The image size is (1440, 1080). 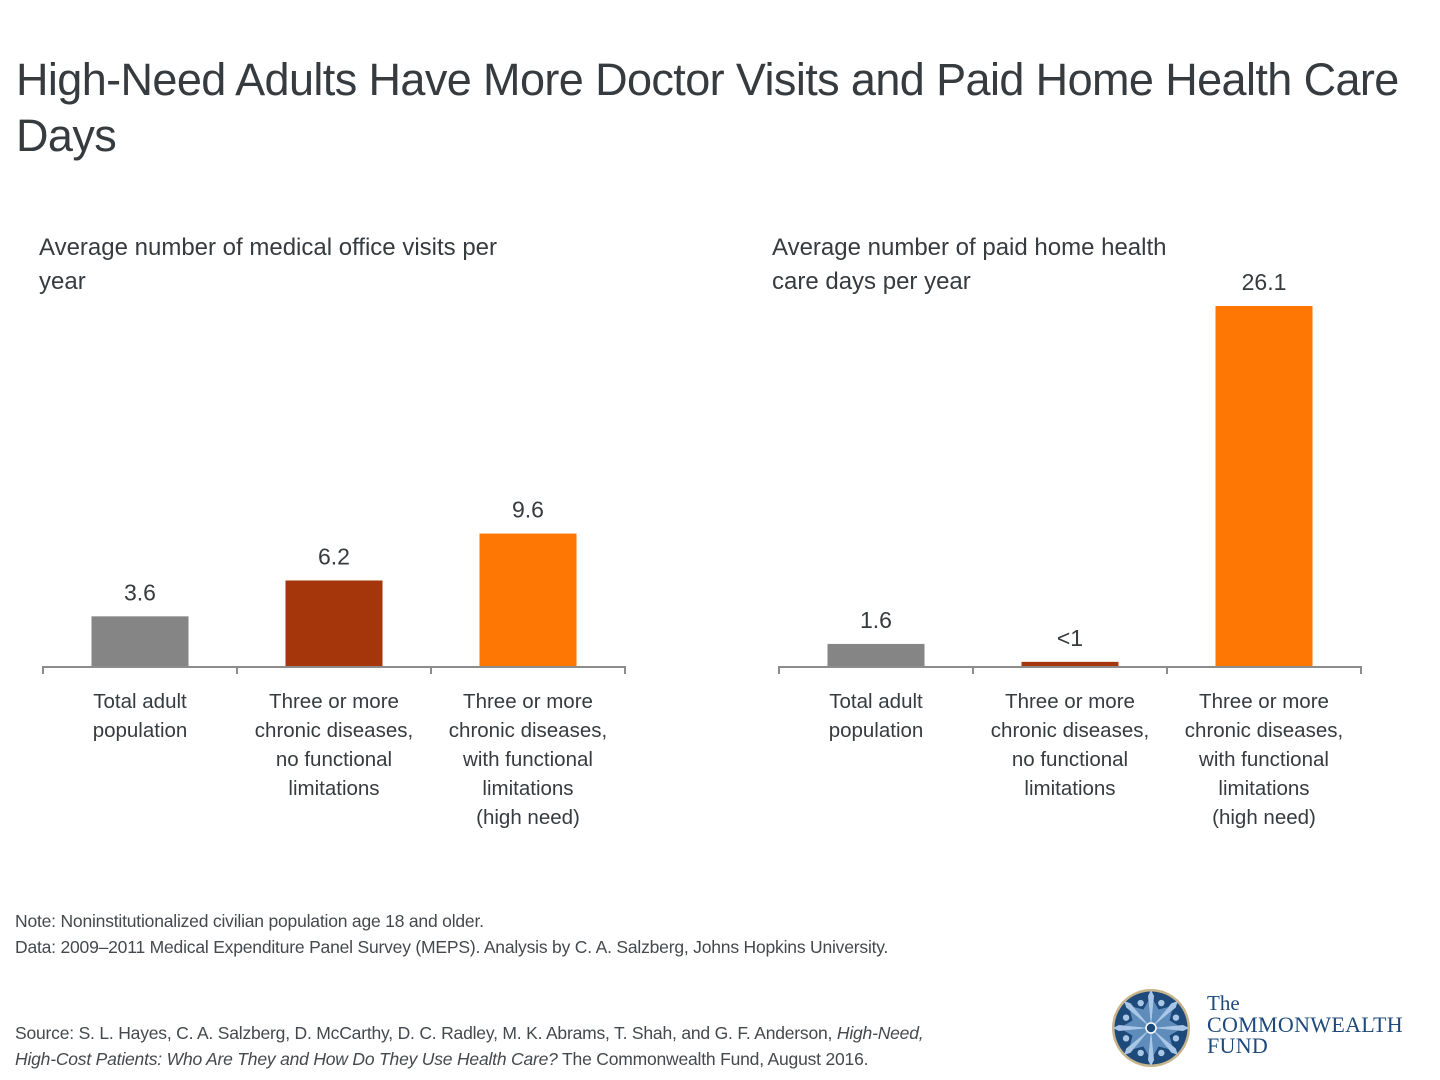 I want to click on data-label-chart2-2: <1, so click(x=1070, y=638).